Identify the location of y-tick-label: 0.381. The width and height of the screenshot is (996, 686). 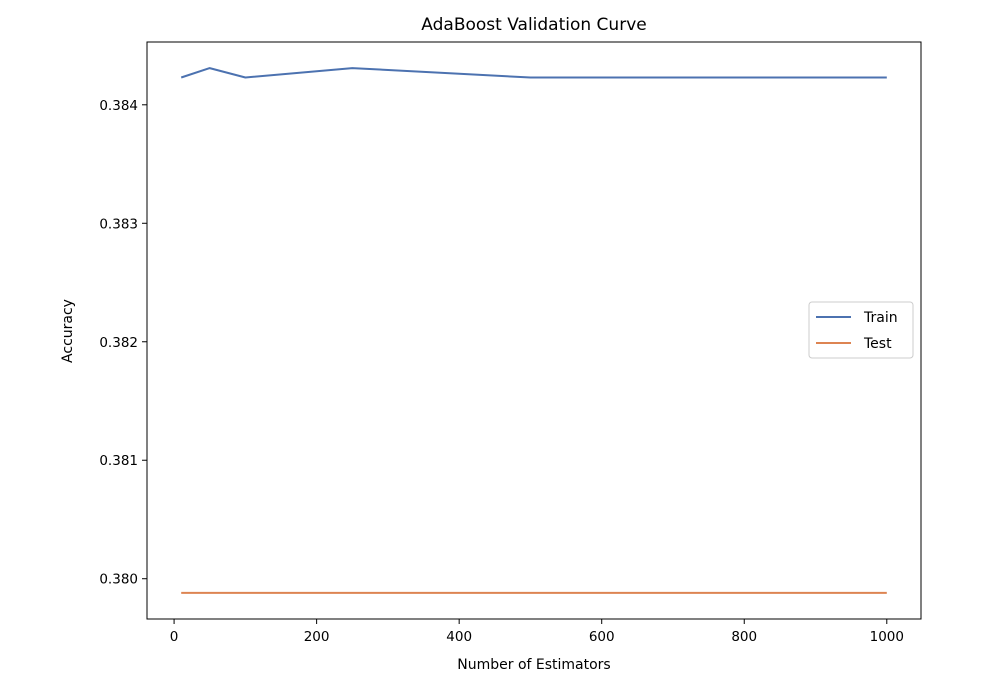
(118, 461).